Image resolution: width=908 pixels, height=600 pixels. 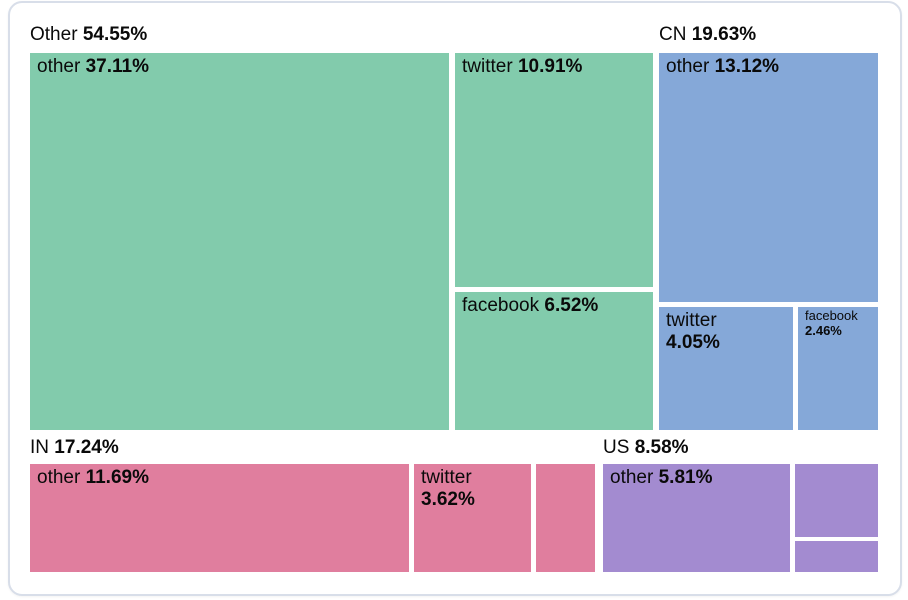 What do you see at coordinates (616, 447) in the screenshot?
I see `group-name: US` at bounding box center [616, 447].